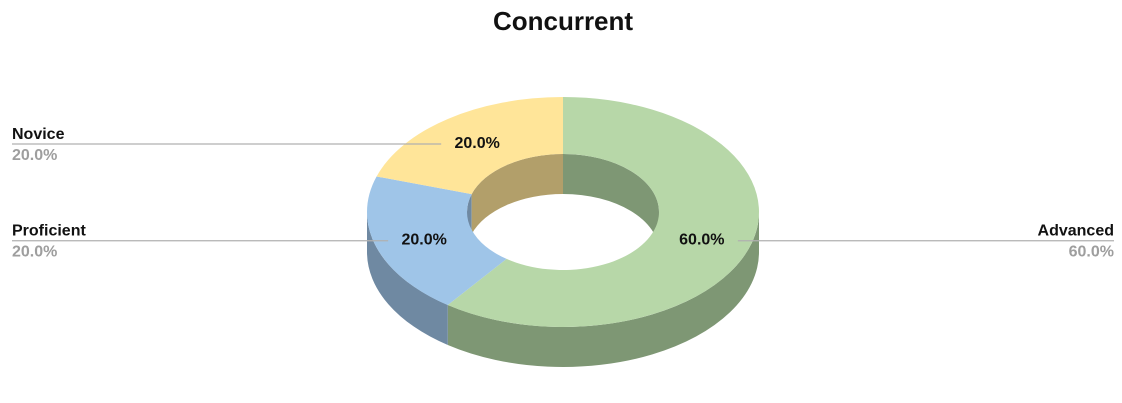 This screenshot has height=403, width=1122. I want to click on outer-wall-advanced, so click(603, 289).